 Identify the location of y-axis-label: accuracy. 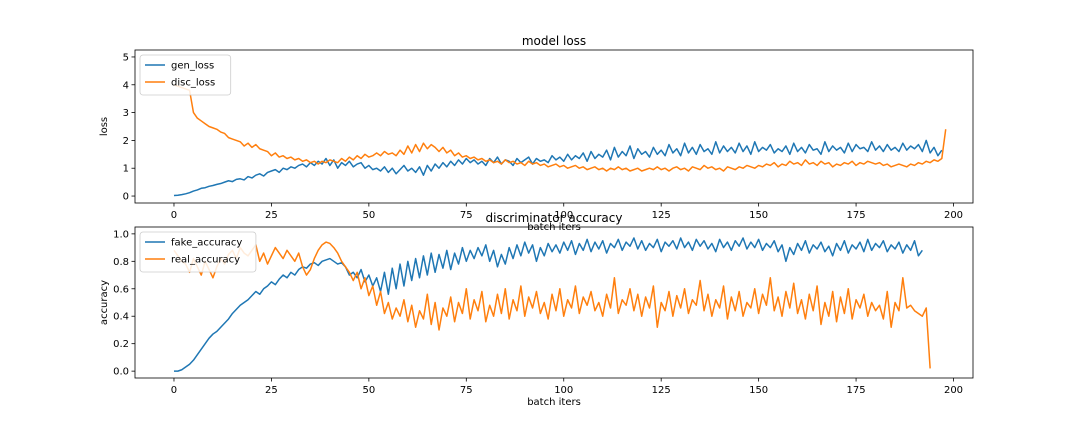
(104, 302).